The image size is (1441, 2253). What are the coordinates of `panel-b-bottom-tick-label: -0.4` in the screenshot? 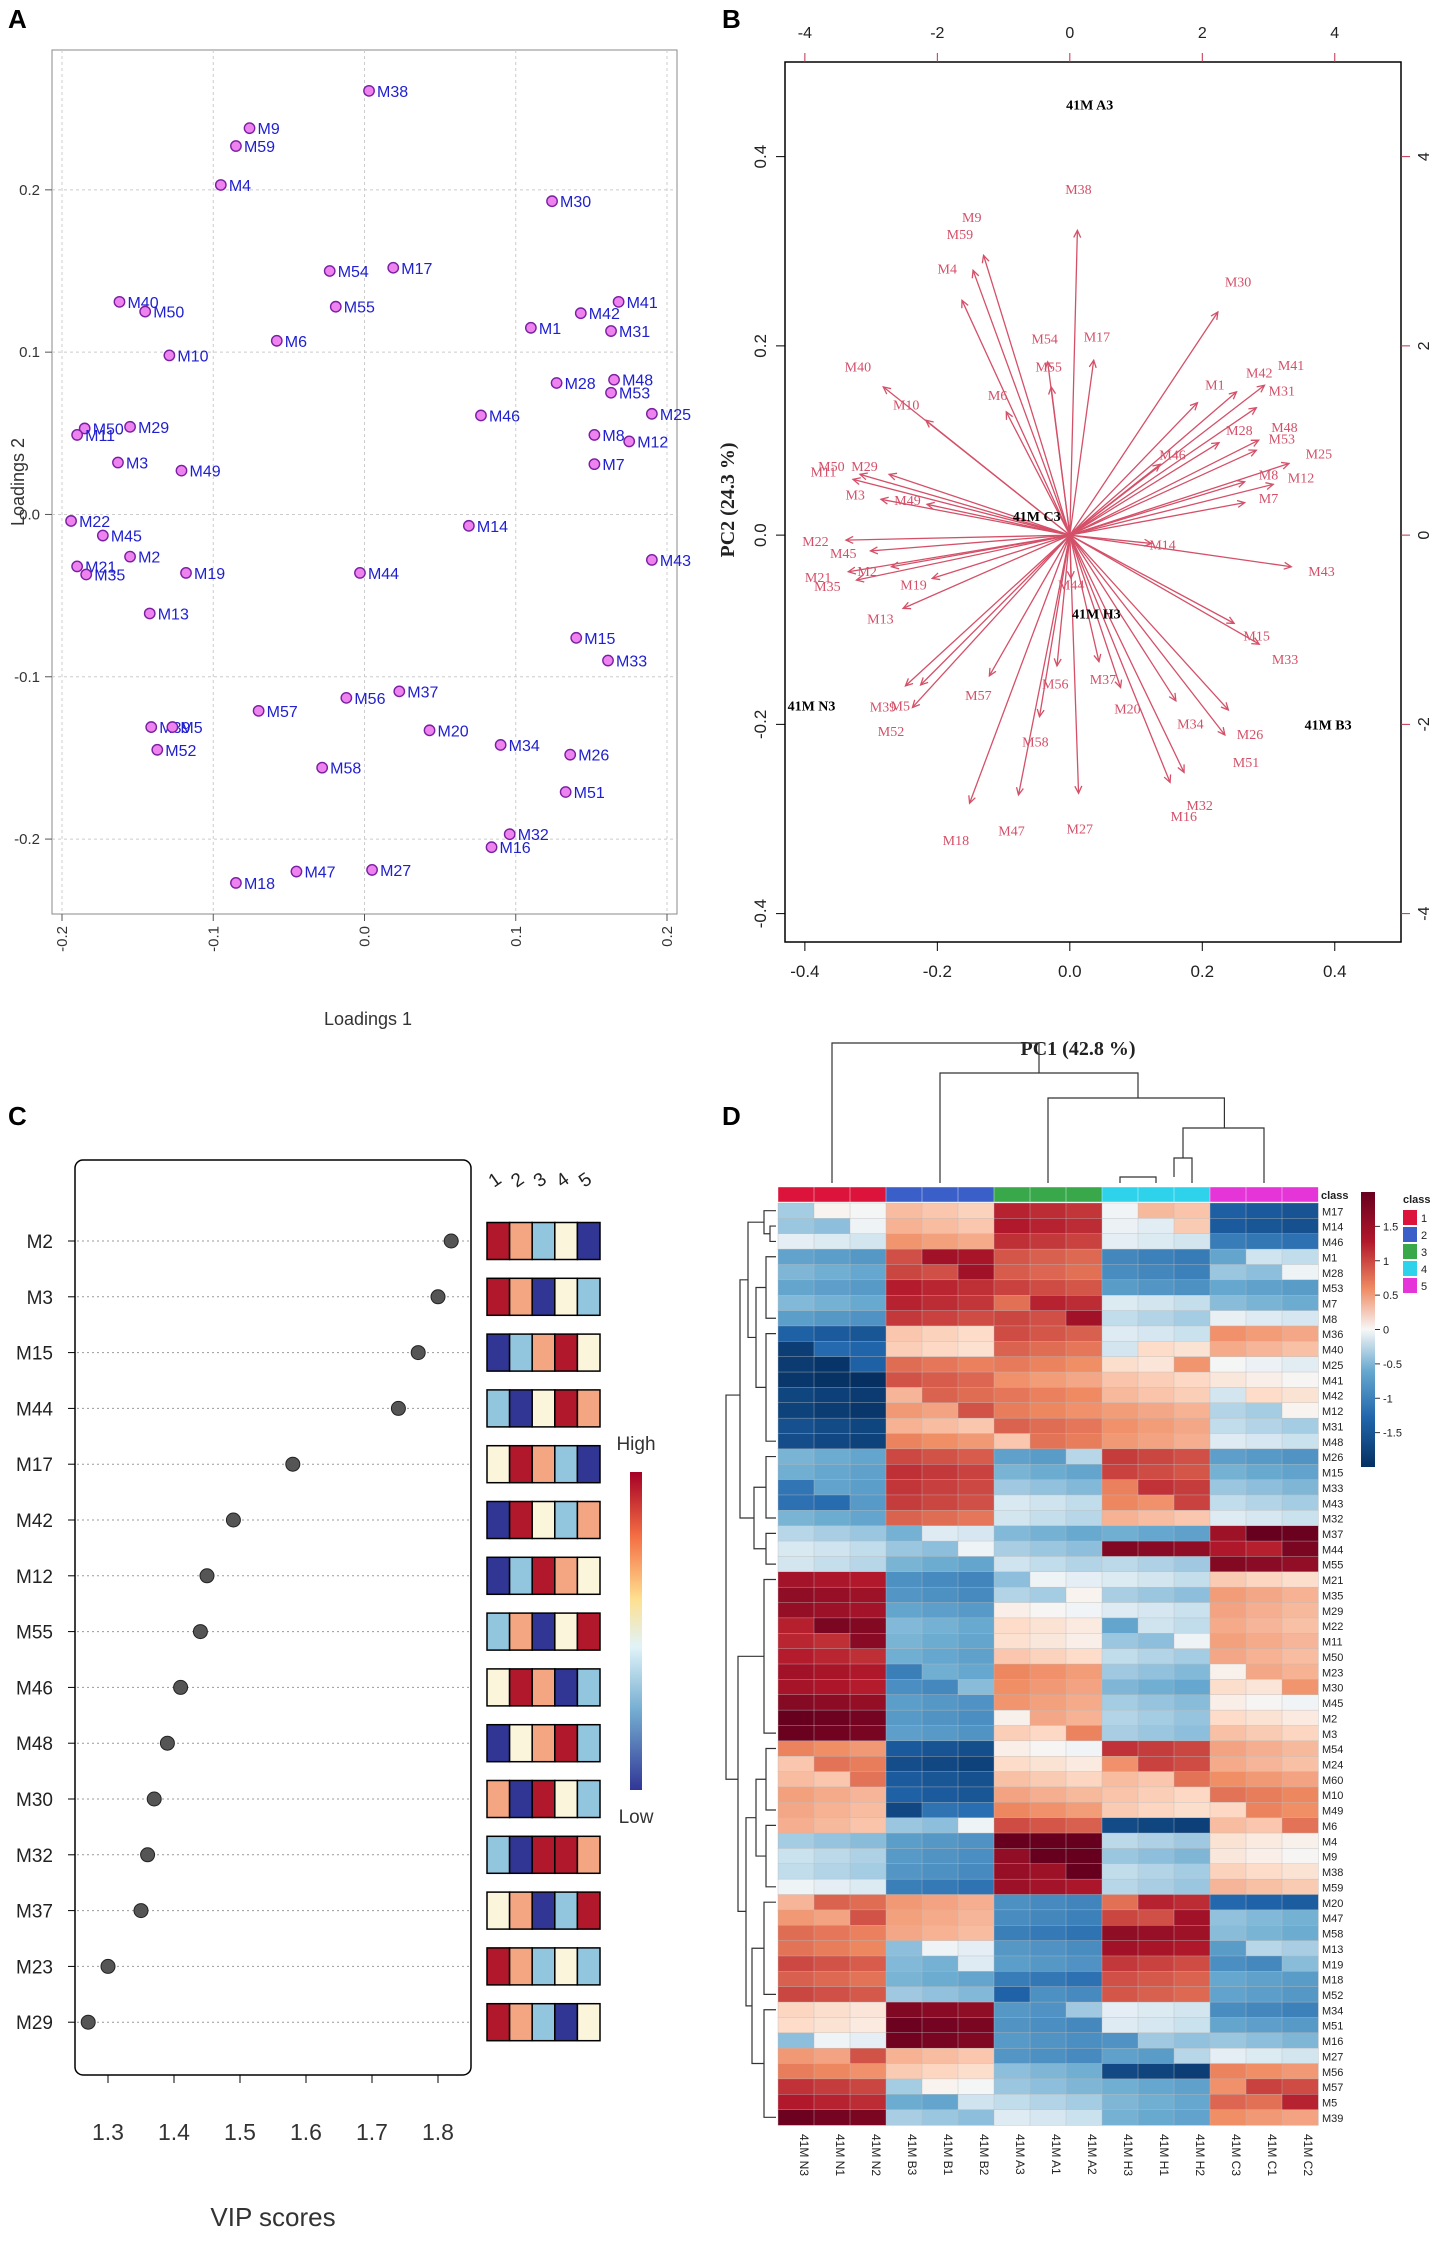 It's located at (804, 971).